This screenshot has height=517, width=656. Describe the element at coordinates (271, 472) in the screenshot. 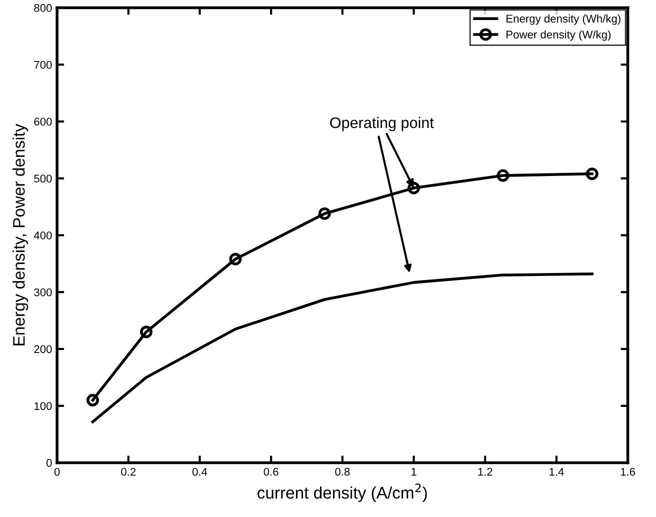

I see `x-tick-label: 0.6` at that location.